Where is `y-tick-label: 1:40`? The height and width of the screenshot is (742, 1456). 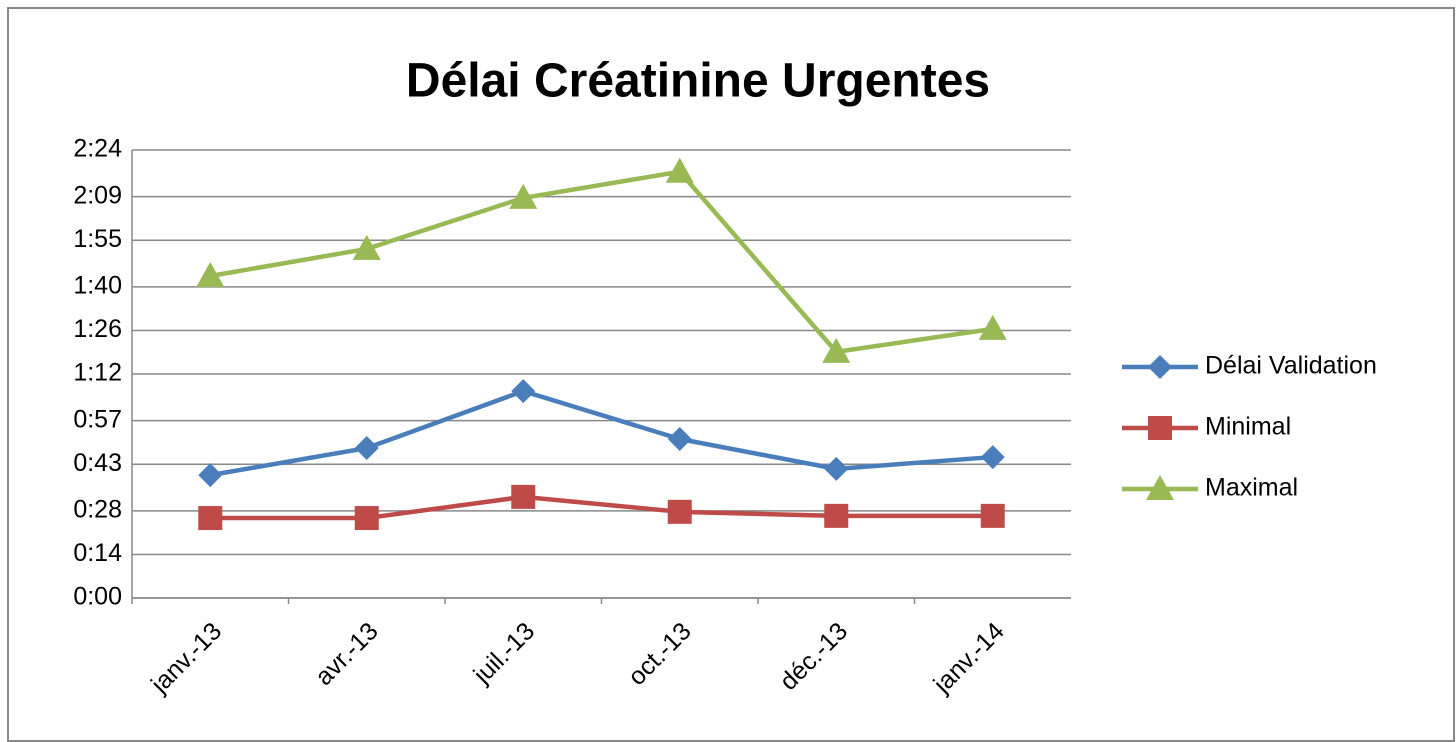 y-tick-label: 1:40 is located at coordinates (97, 285).